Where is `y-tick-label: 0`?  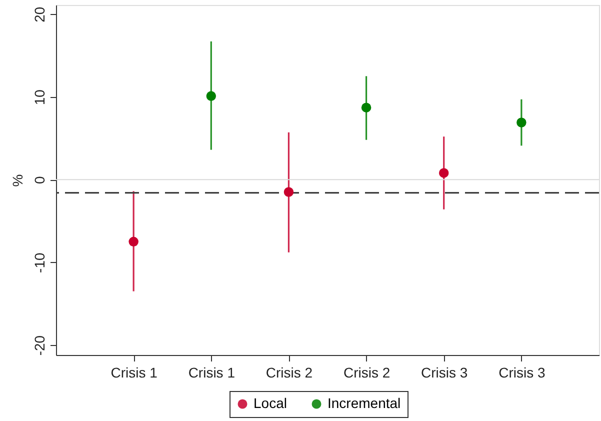
y-tick-label: 0 is located at coordinates (40, 180).